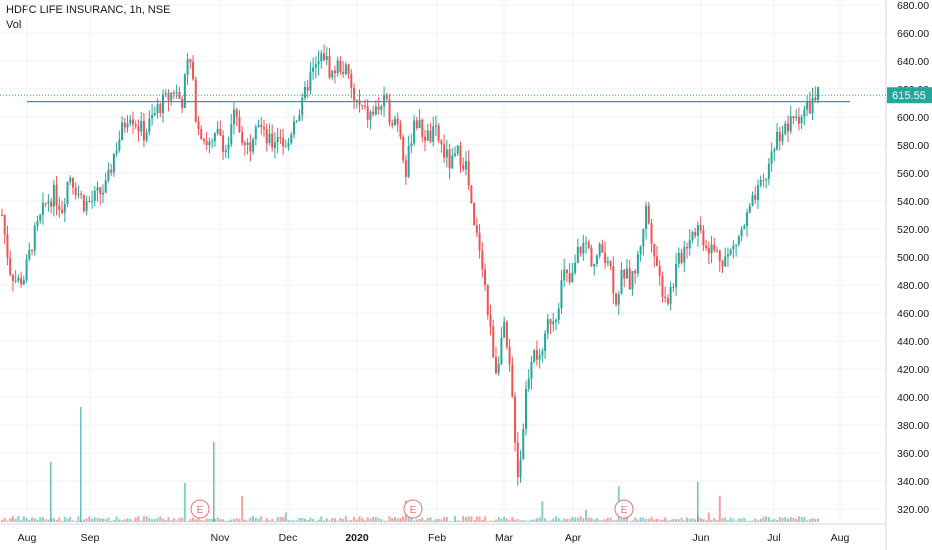 The image size is (932, 550). I want to click on last-price-badge, so click(909, 95).